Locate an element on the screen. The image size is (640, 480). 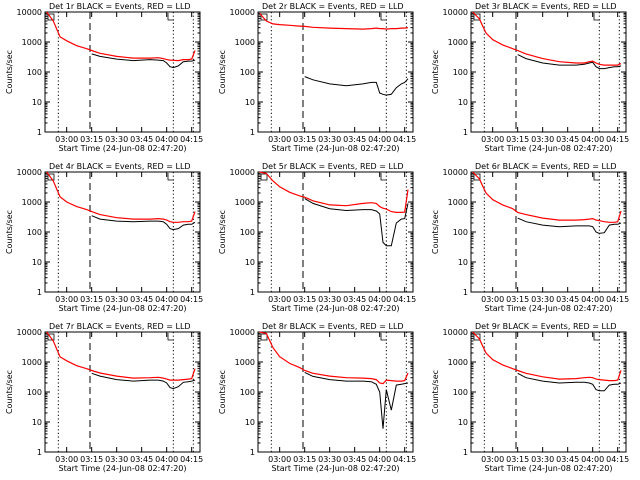
panel-title: Det 8r BLACK = Events, RED = LLD is located at coordinates (333, 326).